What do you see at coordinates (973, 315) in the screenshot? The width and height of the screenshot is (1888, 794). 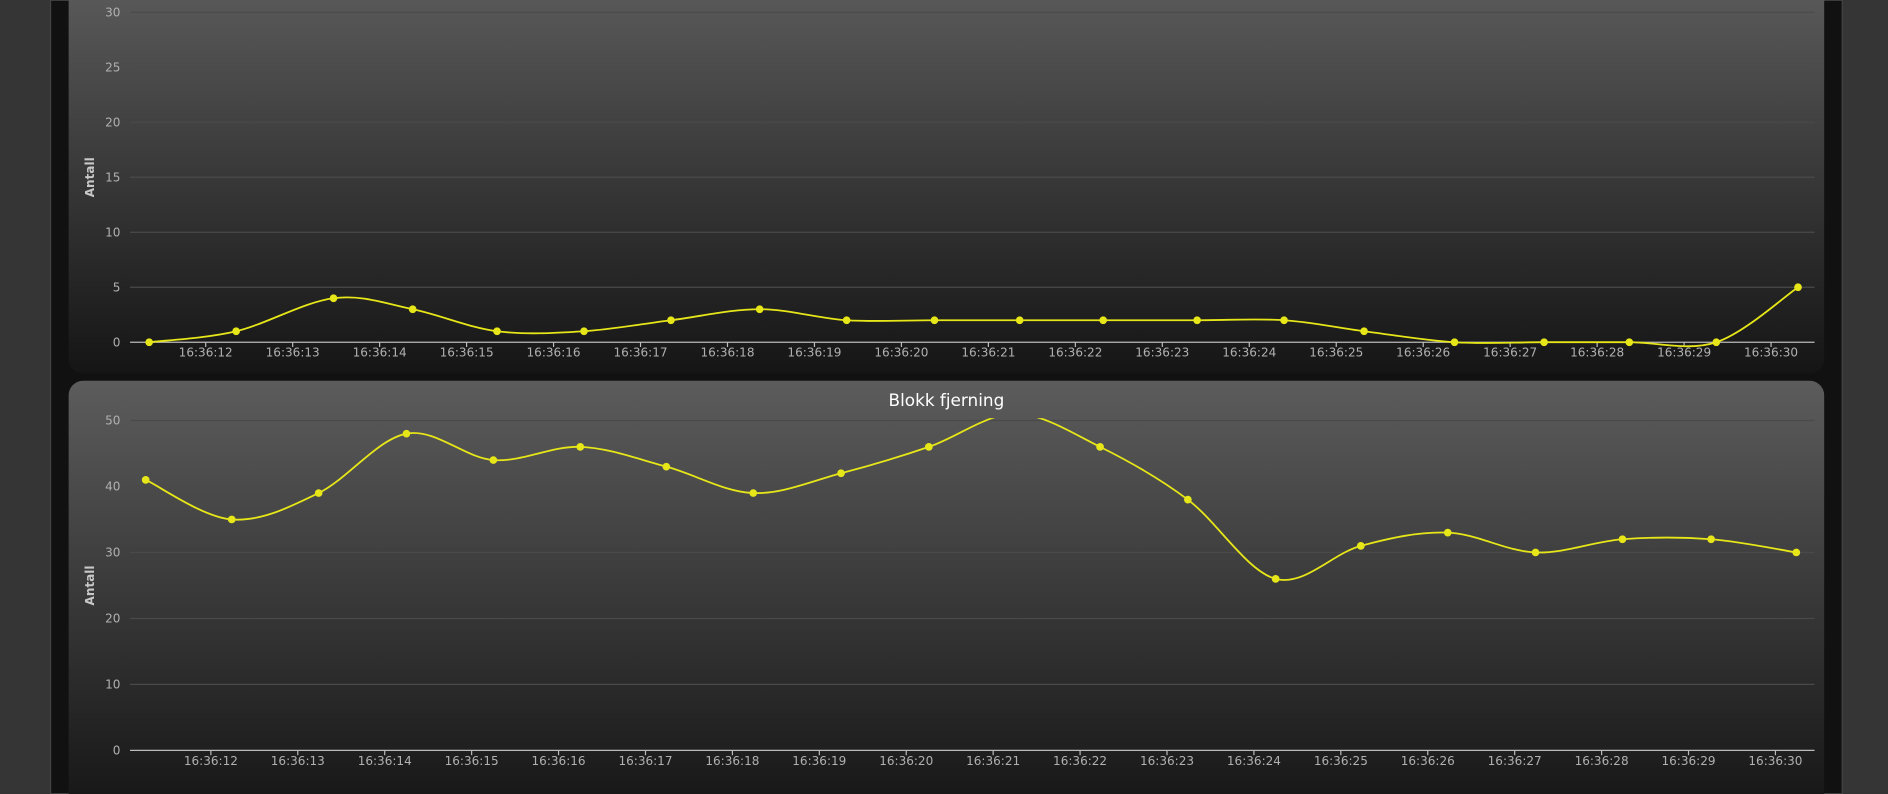 I see `plot-area` at bounding box center [973, 315].